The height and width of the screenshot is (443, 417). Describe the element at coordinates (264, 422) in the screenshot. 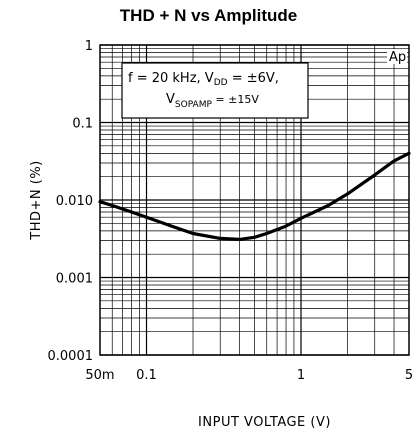

I see `x-axis-label: INPUT VOLTAGE (V)` at that location.